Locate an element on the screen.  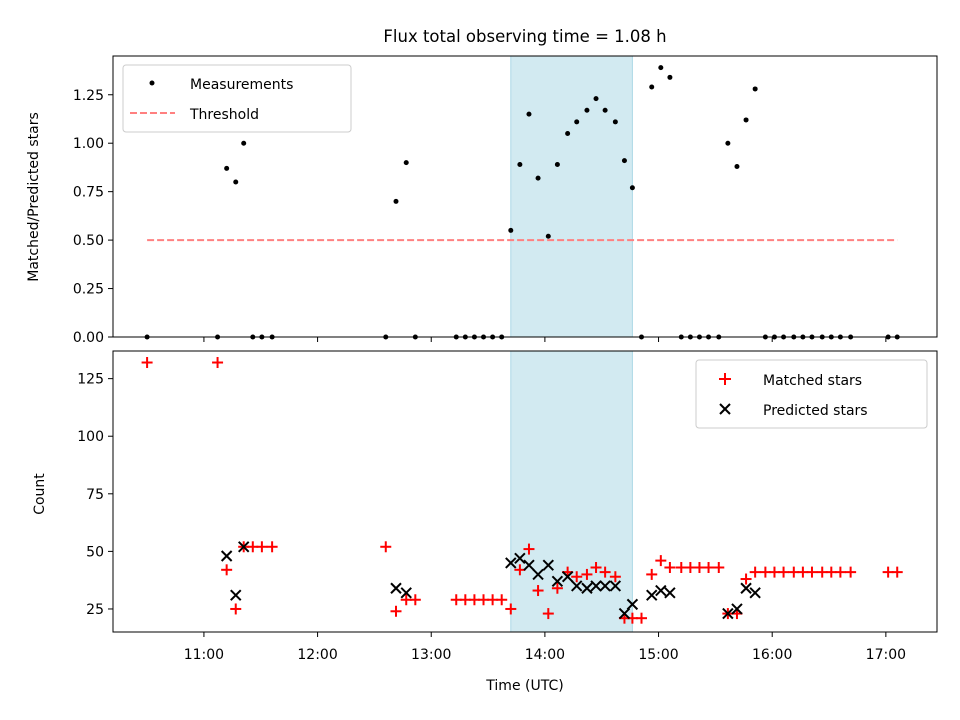
chart-title: Flux total observing time = 1.08 h is located at coordinates (524, 36).